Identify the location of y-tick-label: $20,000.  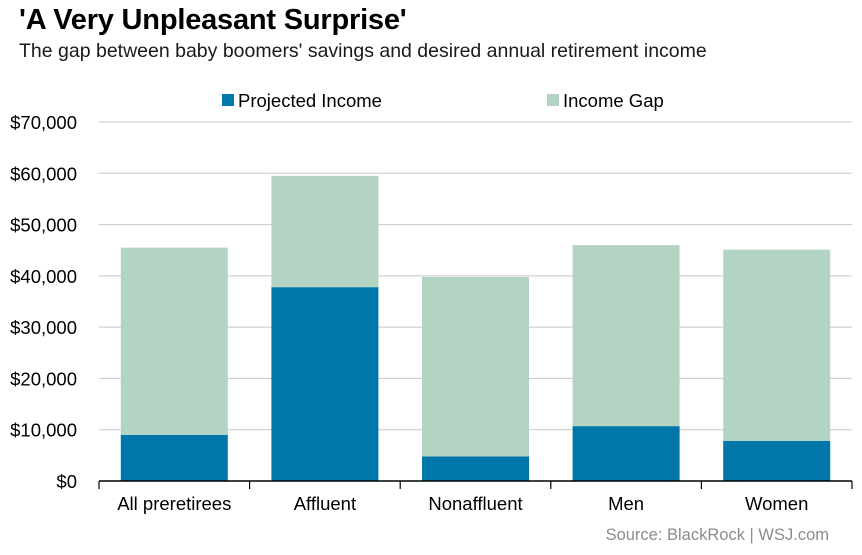
(43, 378).